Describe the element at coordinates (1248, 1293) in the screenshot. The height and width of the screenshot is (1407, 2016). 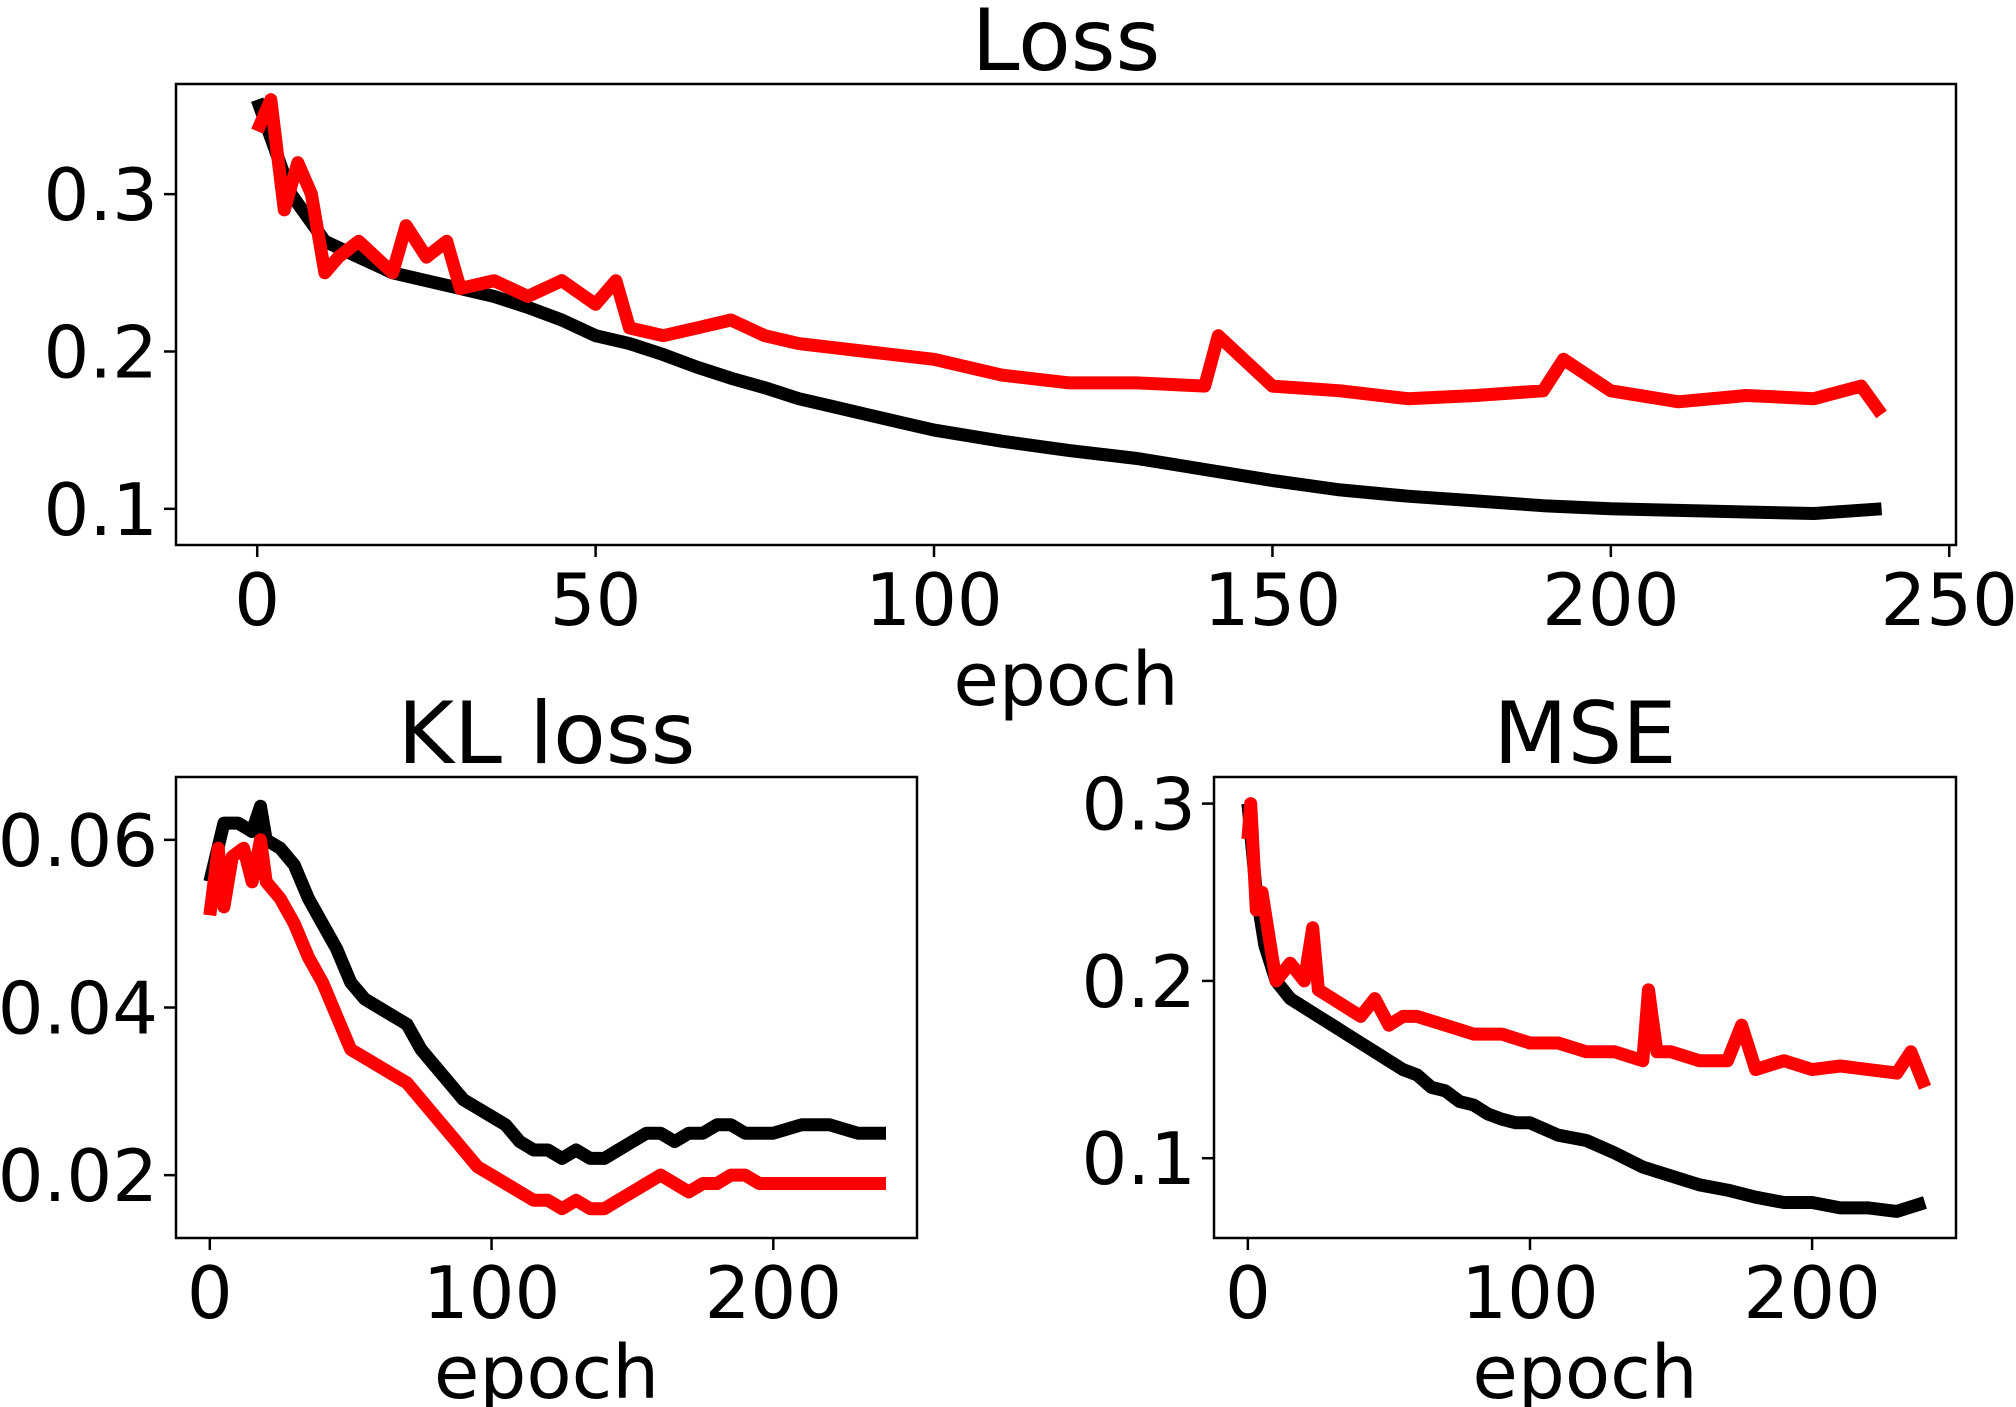
I see `mse-xtick-label: 0` at that location.